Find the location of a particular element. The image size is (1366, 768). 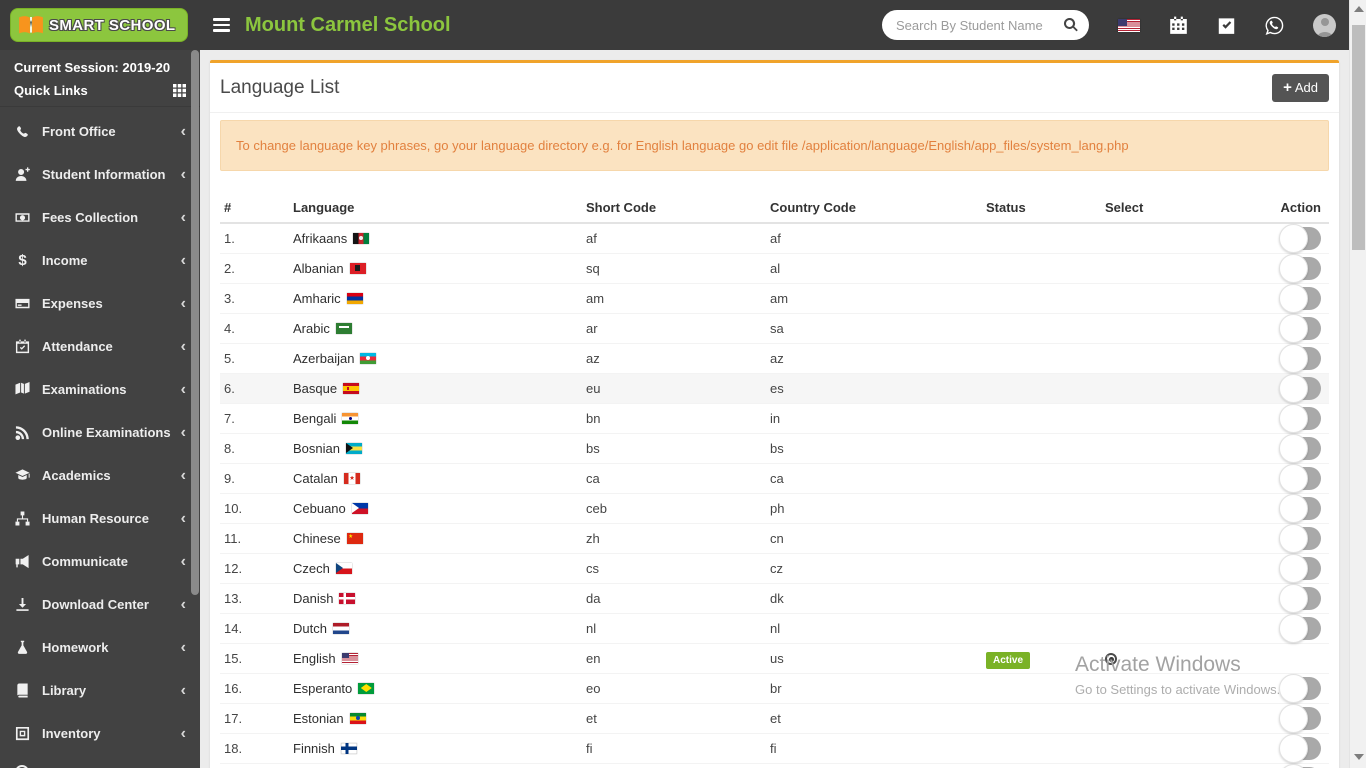

country-code is located at coordinates (874, 765).